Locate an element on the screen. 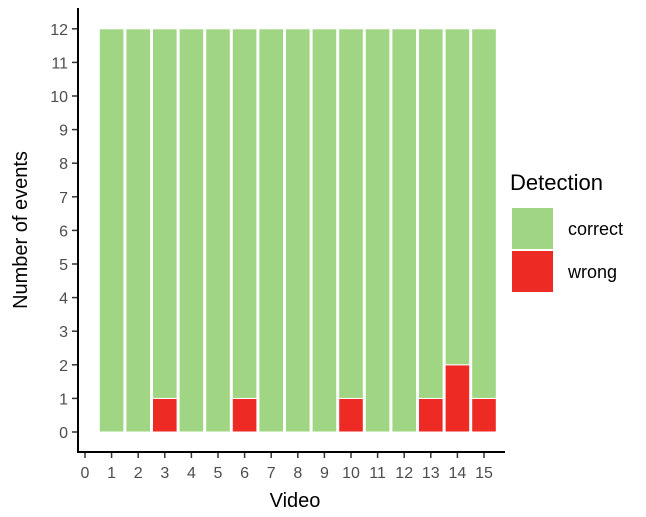 The width and height of the screenshot is (646, 517). y-tick-label: 5 is located at coordinates (63, 265).